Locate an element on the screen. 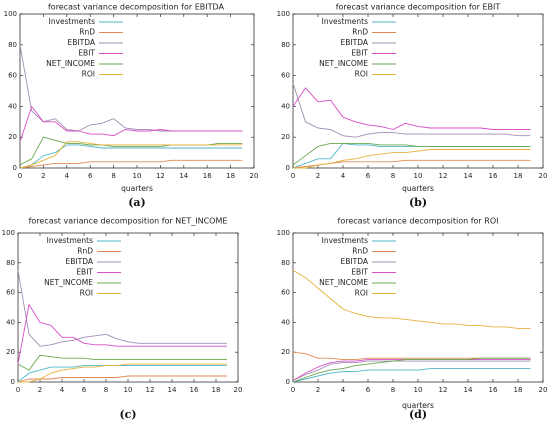 The width and height of the screenshot is (550, 421). x-tick-label: 8 is located at coordinates (393, 390).